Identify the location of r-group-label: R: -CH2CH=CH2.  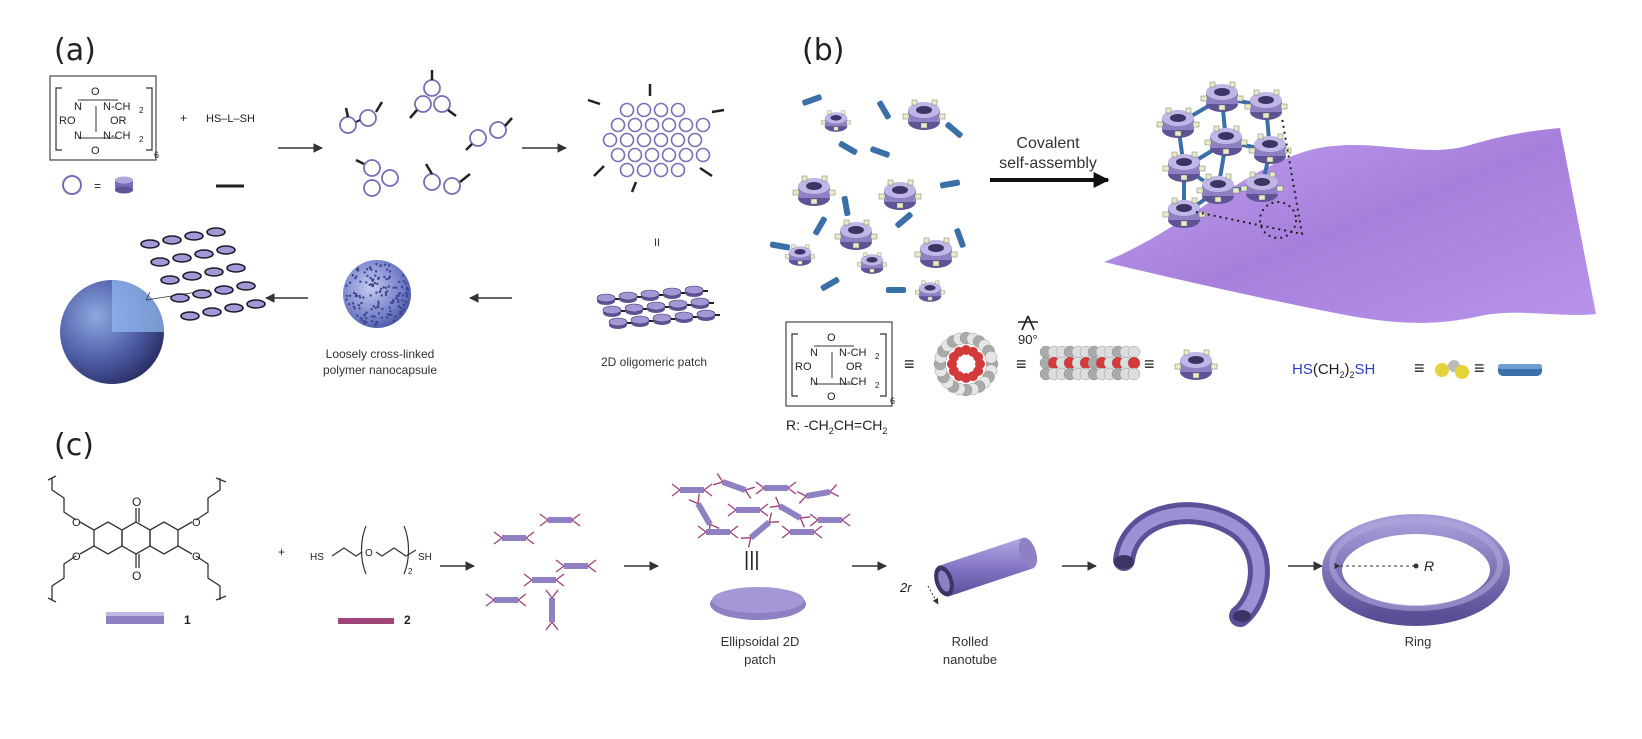
(836, 426).